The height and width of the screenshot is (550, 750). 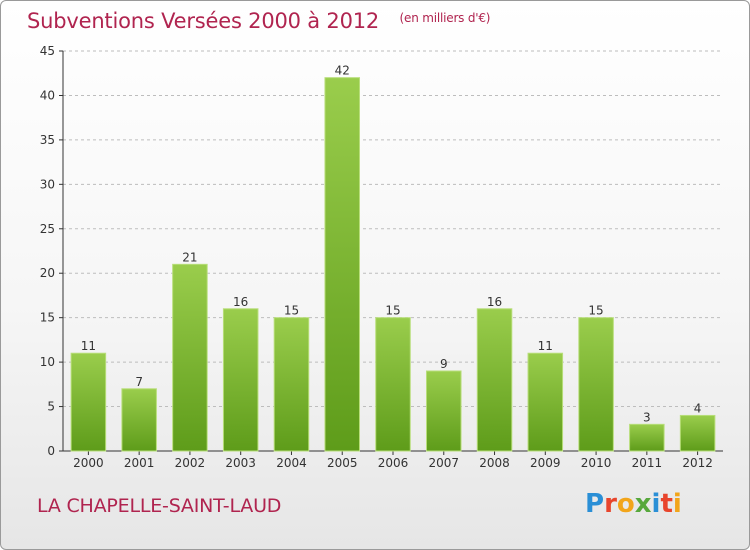 What do you see at coordinates (445, 18) in the screenshot?
I see `unit-label: (en milliers d'€)` at bounding box center [445, 18].